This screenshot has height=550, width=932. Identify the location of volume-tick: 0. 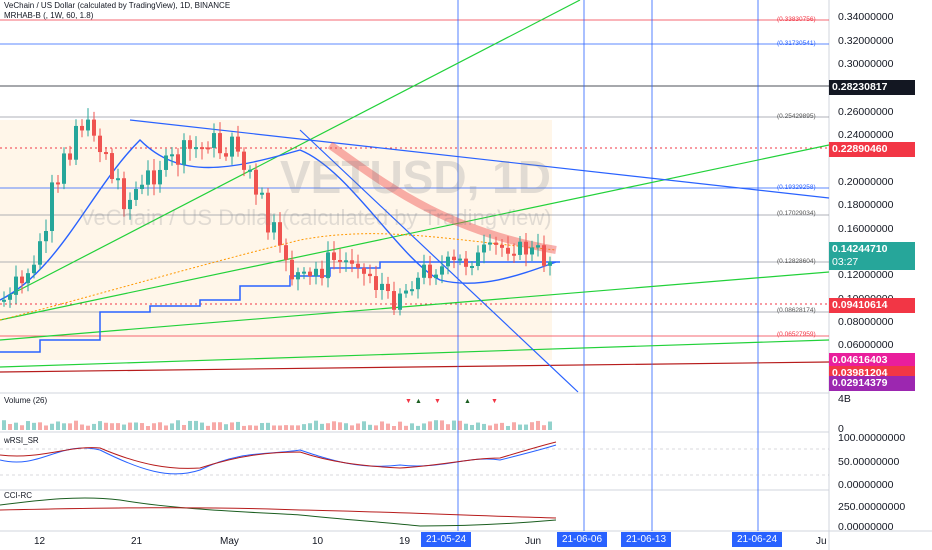
(841, 429).